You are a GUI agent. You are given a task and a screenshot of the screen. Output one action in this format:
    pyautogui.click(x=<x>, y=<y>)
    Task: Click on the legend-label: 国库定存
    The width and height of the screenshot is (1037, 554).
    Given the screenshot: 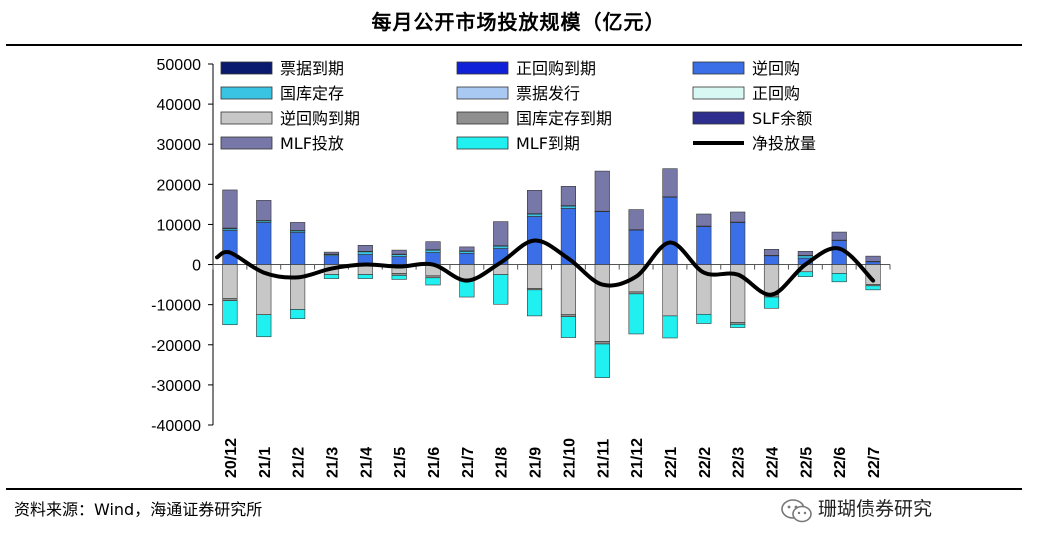 What is the action you would take?
    pyautogui.click(x=312, y=93)
    